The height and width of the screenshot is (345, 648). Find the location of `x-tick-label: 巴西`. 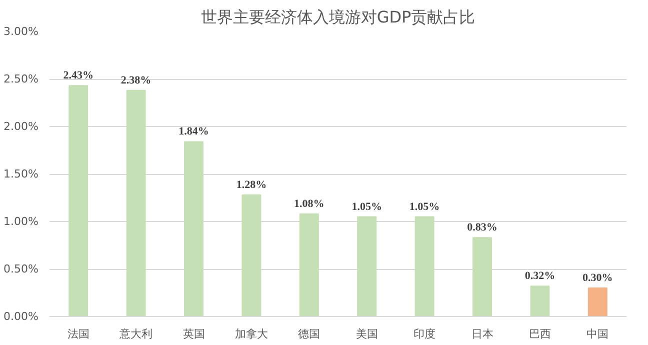

x-tick-label: 巴西 is located at coordinates (539, 334).